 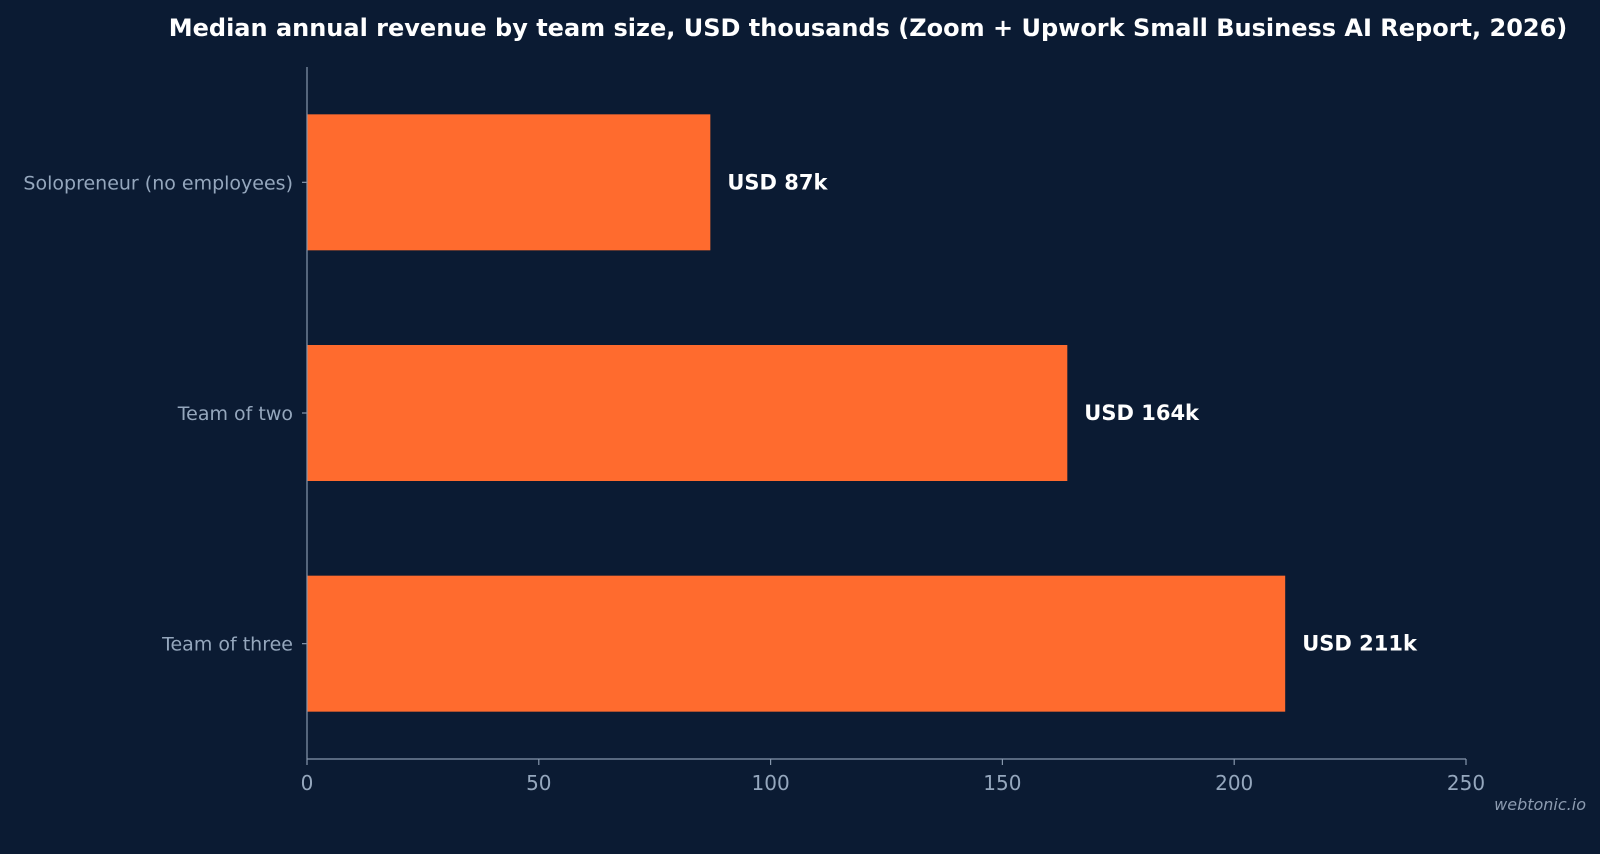 What do you see at coordinates (771, 783) in the screenshot?
I see `x-tick-label-2: 100` at bounding box center [771, 783].